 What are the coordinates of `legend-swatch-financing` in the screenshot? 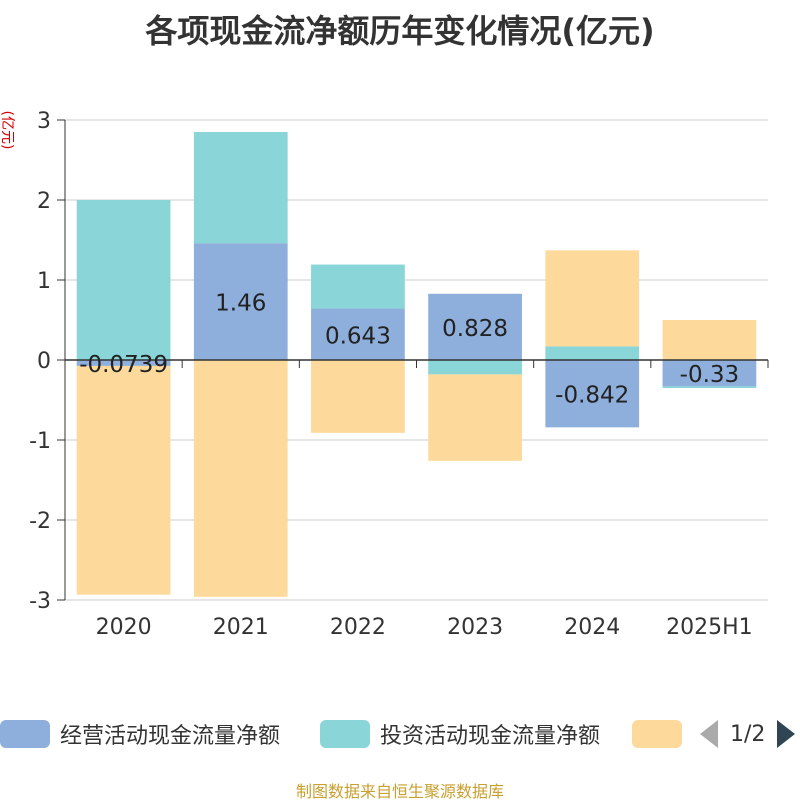 It's located at (657, 734).